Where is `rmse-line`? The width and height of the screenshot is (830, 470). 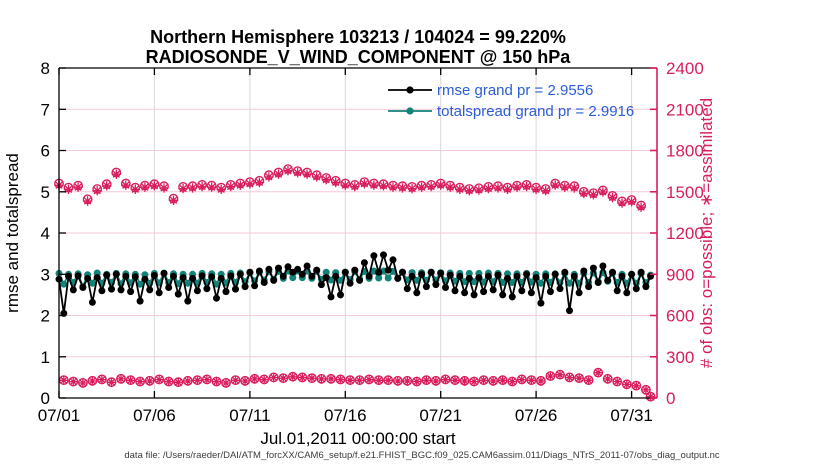 rmse-line is located at coordinates (355, 282).